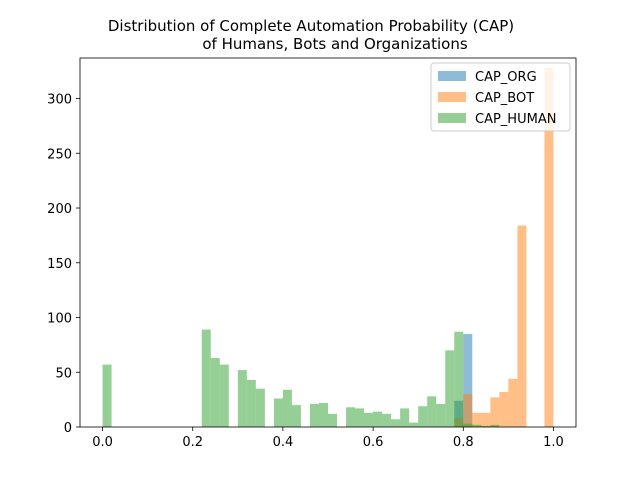 This screenshot has width=640, height=480. Describe the element at coordinates (59, 264) in the screenshot. I see `y-tick-label: 150` at that location.